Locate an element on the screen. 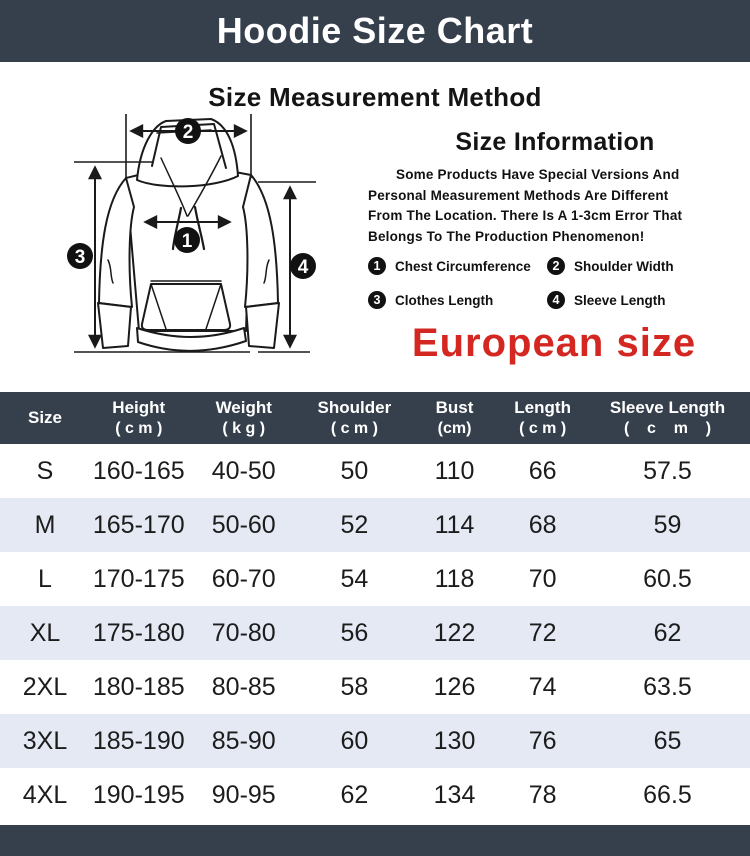  table-cell: 66.5 is located at coordinates (667, 794).